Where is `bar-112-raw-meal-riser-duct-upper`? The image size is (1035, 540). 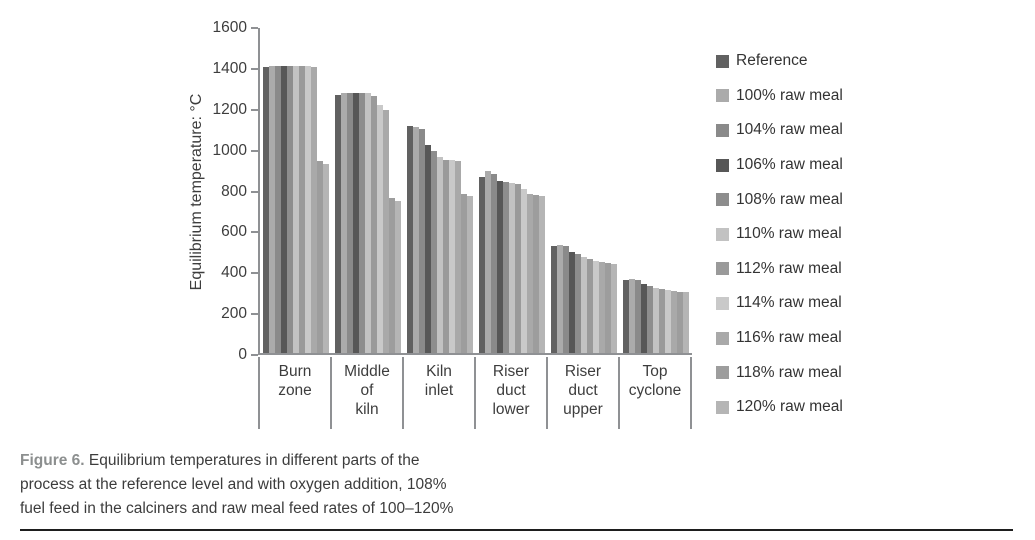 bar-112-raw-meal-riser-duct-upper is located at coordinates (590, 306).